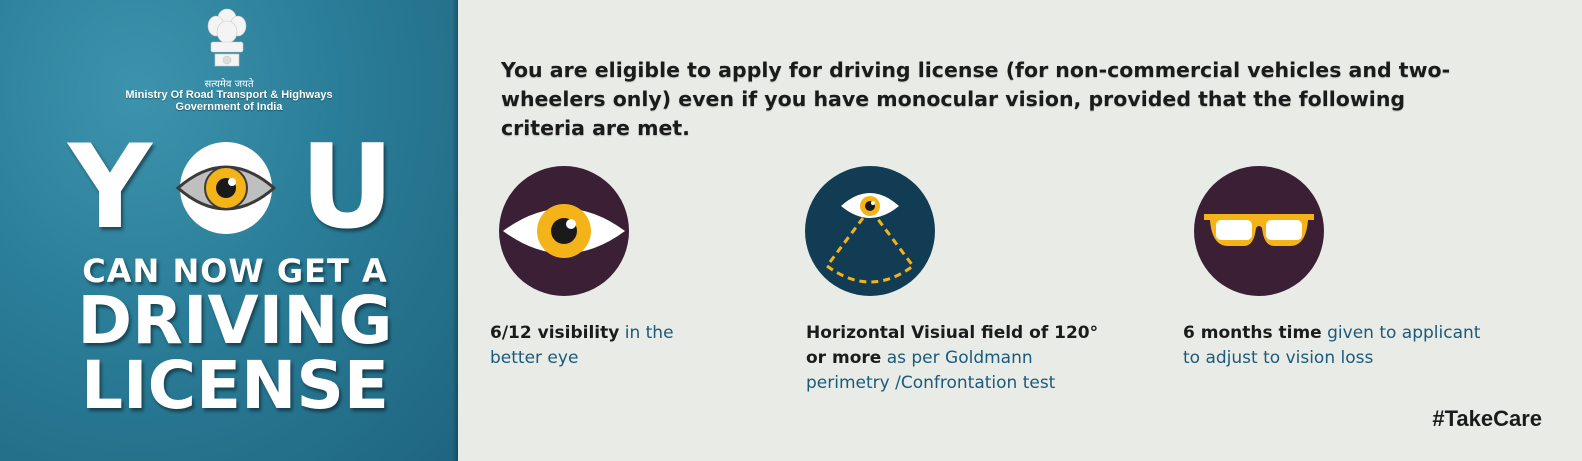 The height and width of the screenshot is (461, 1582). What do you see at coordinates (347, 187) in the screenshot?
I see `title-letter-u: U` at bounding box center [347, 187].